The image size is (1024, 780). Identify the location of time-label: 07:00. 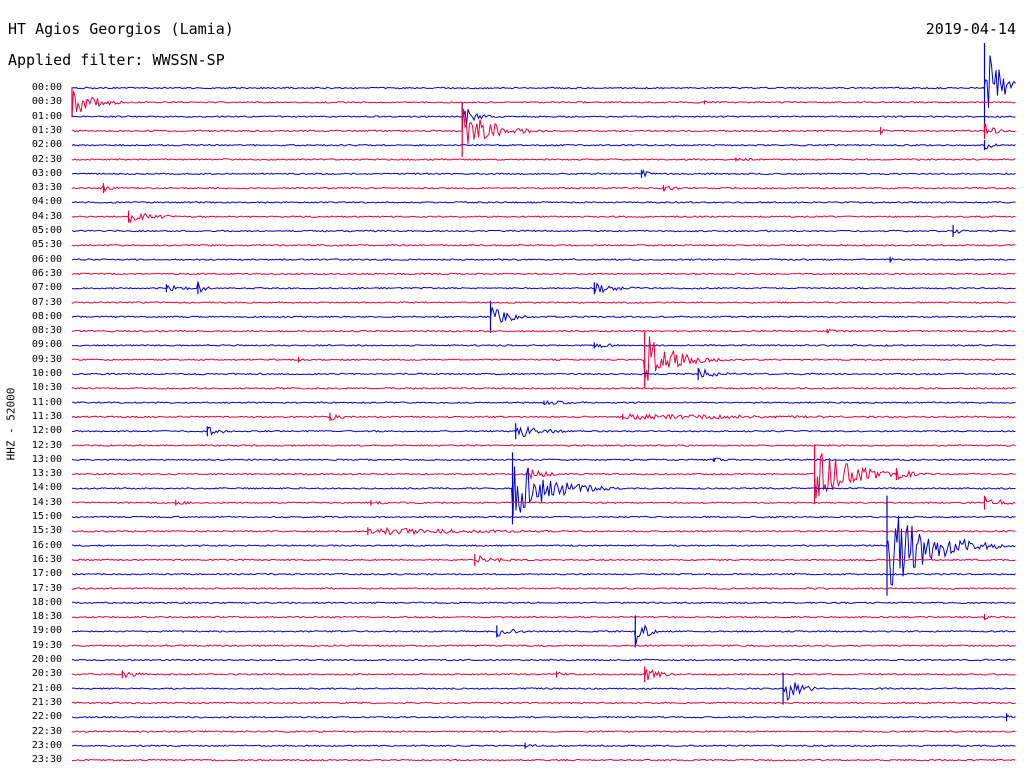
(46, 288).